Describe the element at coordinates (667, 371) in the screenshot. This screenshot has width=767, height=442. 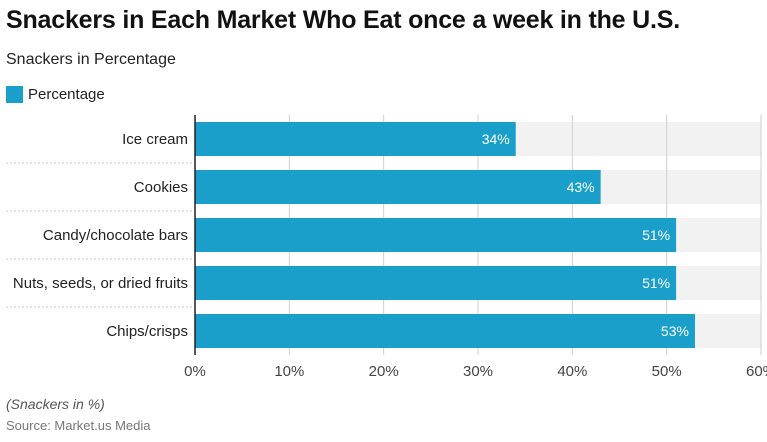
I see `x-tick-label: 50%` at that location.